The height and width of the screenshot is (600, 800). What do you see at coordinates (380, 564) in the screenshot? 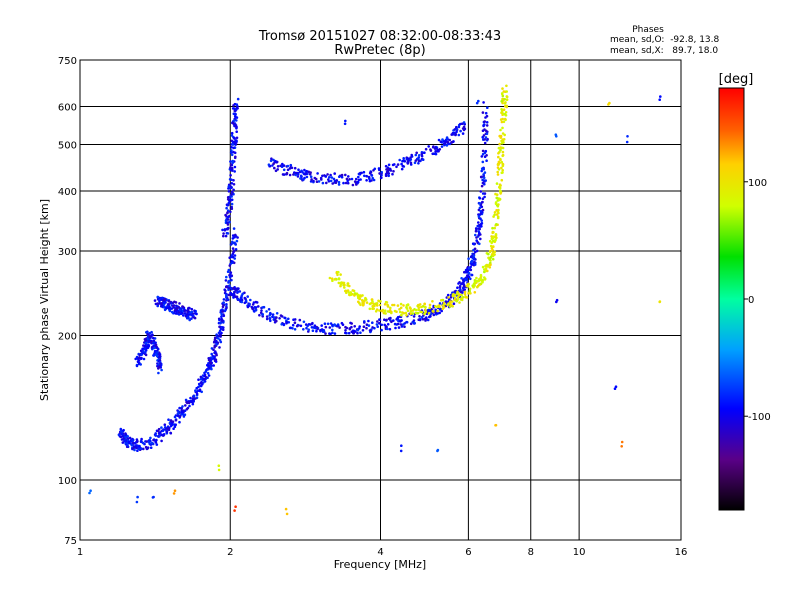
I see `x-axis-label: Frequency [MHz]` at bounding box center [380, 564].